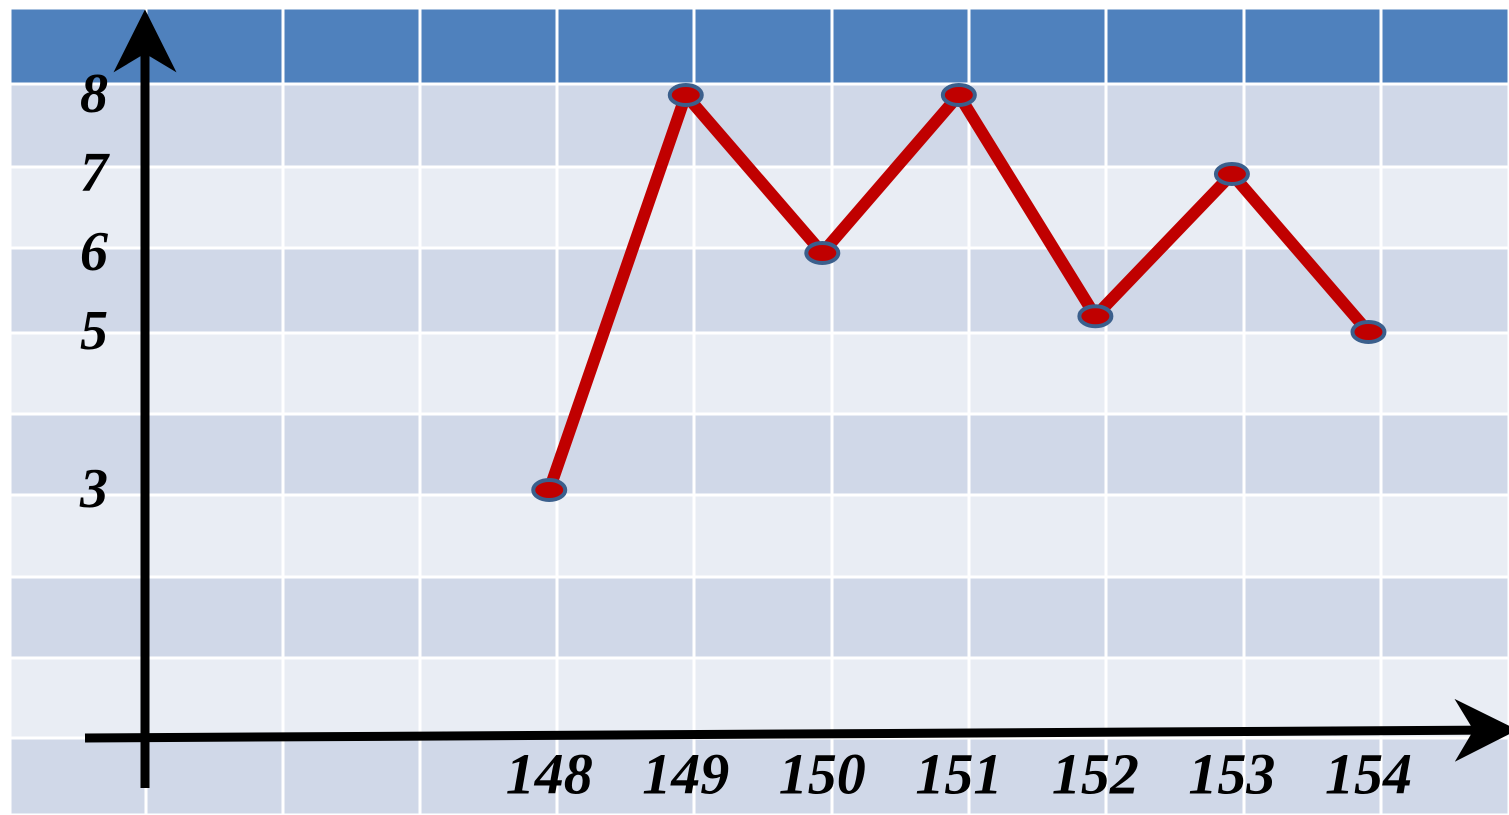 The width and height of the screenshot is (1509, 815). What do you see at coordinates (94, 252) in the screenshot?
I see `y-tick-label: 6` at bounding box center [94, 252].